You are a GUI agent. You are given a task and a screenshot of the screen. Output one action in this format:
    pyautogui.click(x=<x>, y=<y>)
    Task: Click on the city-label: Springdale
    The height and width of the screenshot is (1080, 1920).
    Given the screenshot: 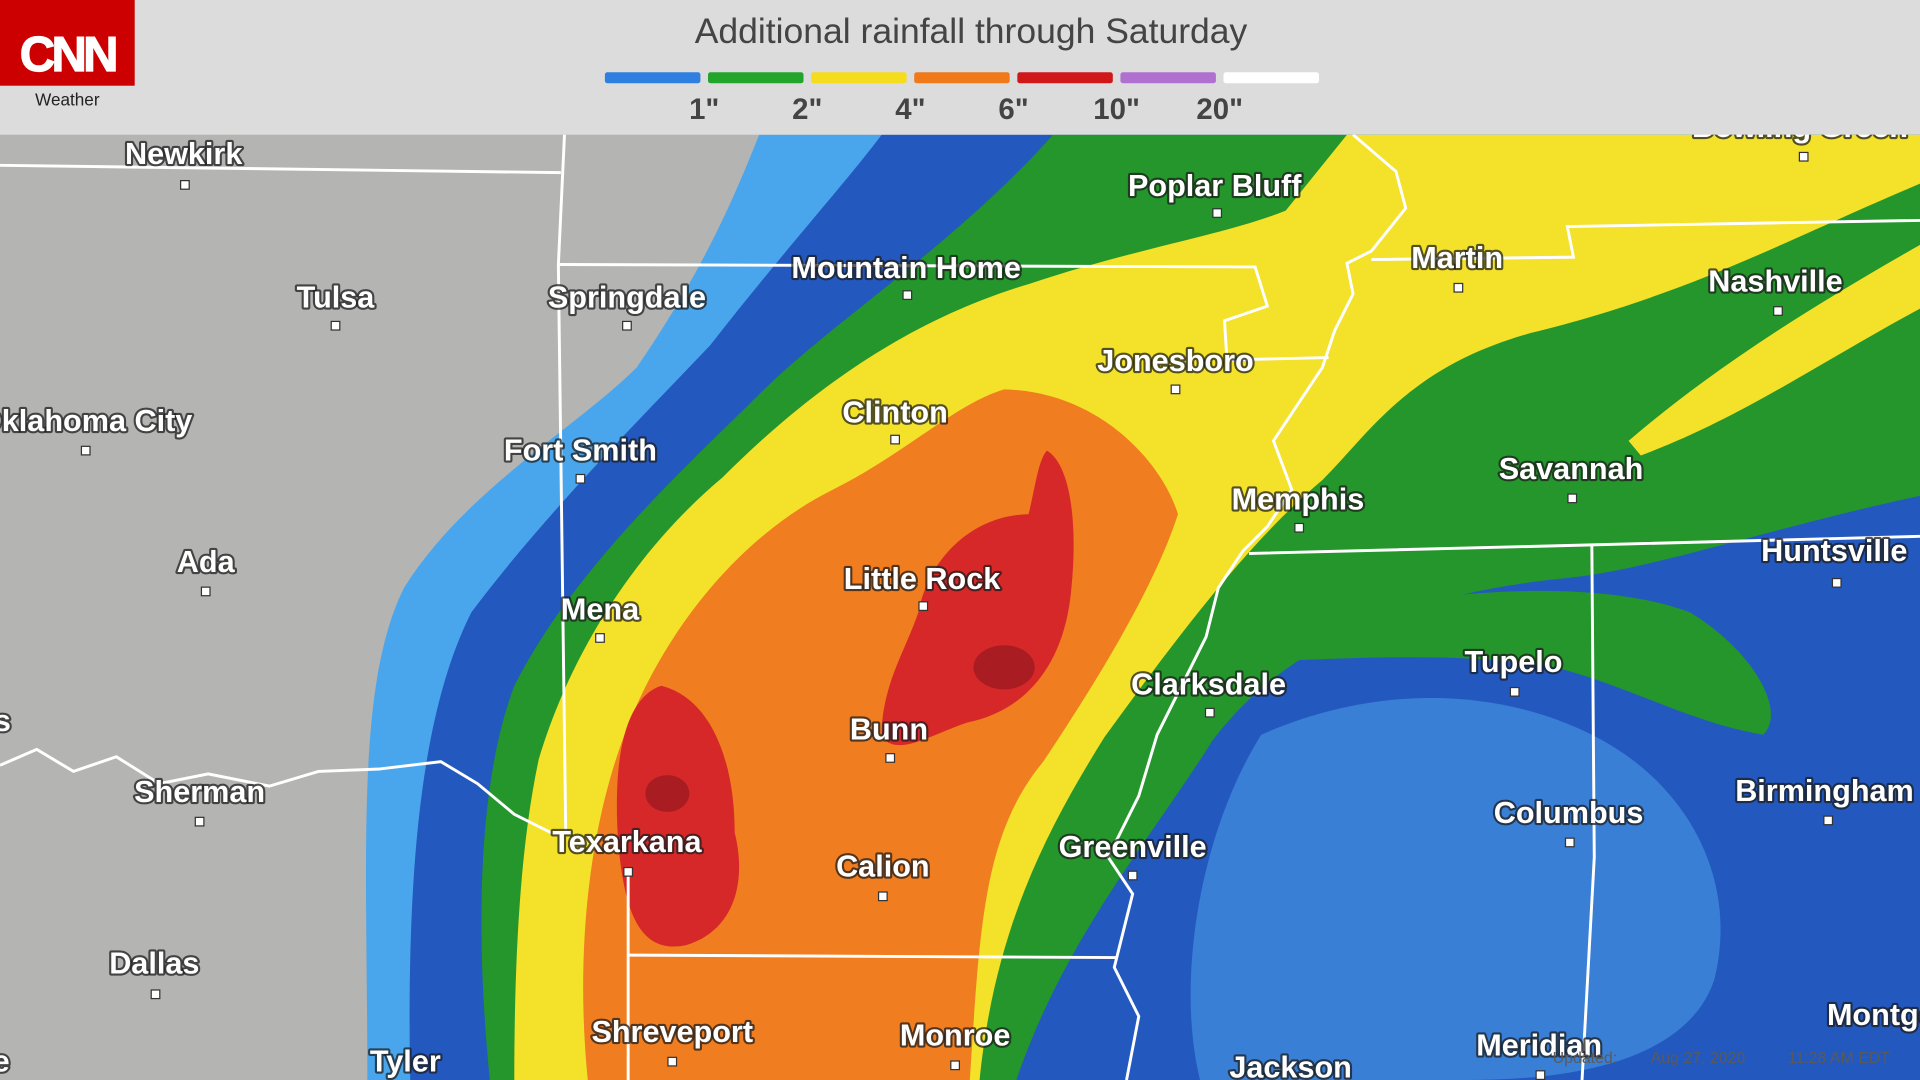 What is the action you would take?
    pyautogui.click(x=627, y=297)
    